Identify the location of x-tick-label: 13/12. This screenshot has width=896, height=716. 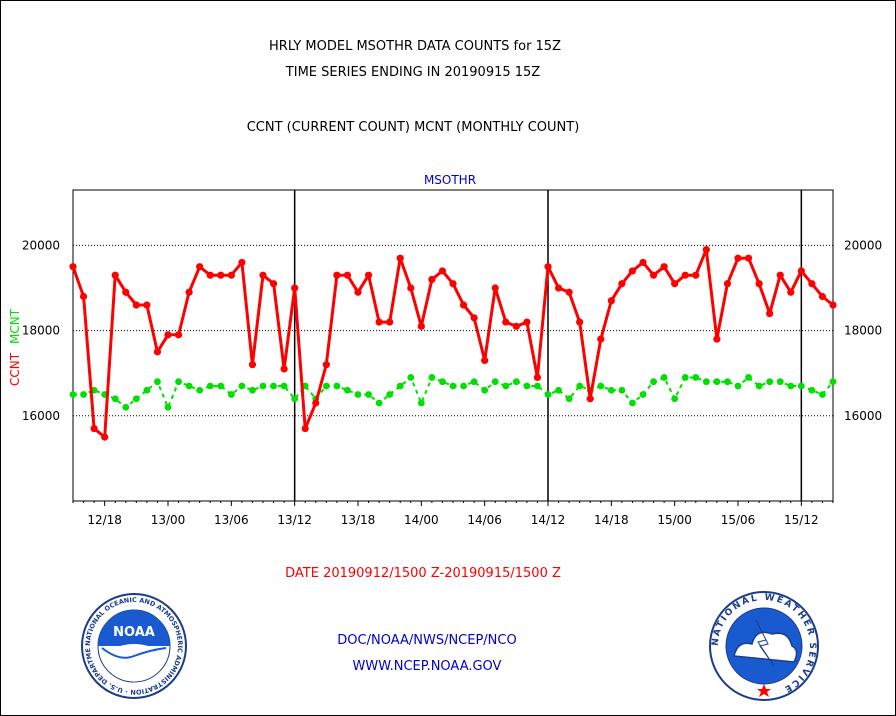
(294, 520).